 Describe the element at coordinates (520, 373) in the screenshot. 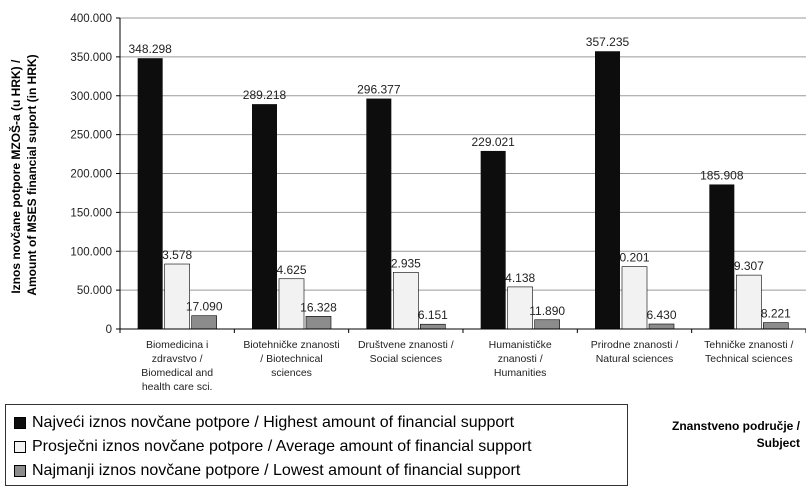

I see `x-category-label-line: Humanities` at that location.